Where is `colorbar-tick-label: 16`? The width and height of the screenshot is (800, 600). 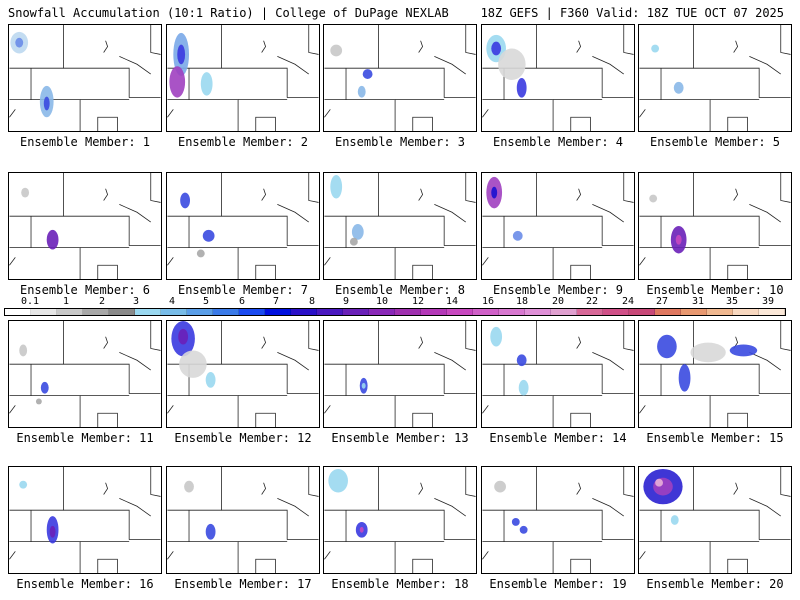 colorbar-tick-label: 16 is located at coordinates (488, 301).